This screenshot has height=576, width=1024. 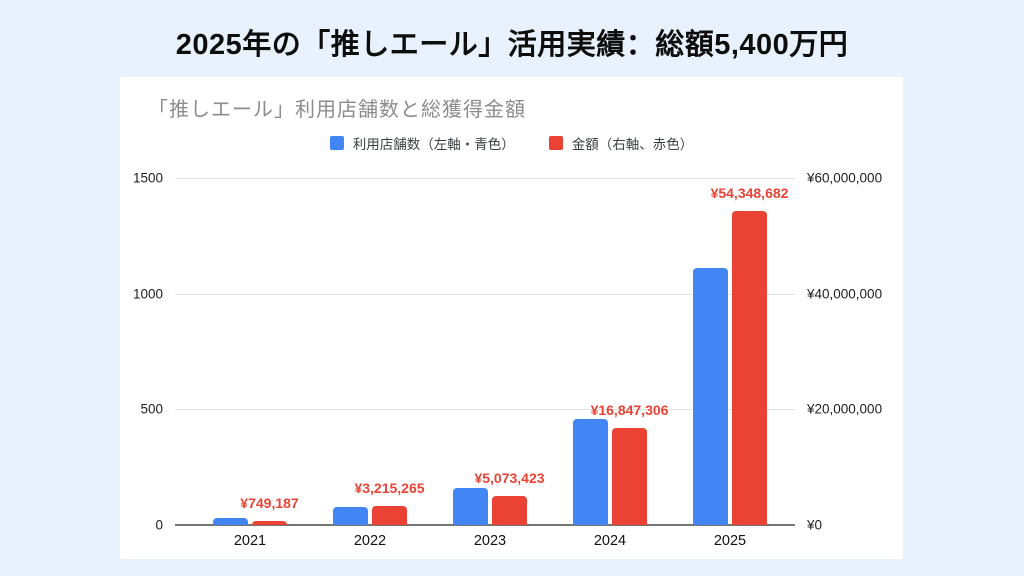 I want to click on right-axis-tick: ¥0, so click(x=815, y=525).